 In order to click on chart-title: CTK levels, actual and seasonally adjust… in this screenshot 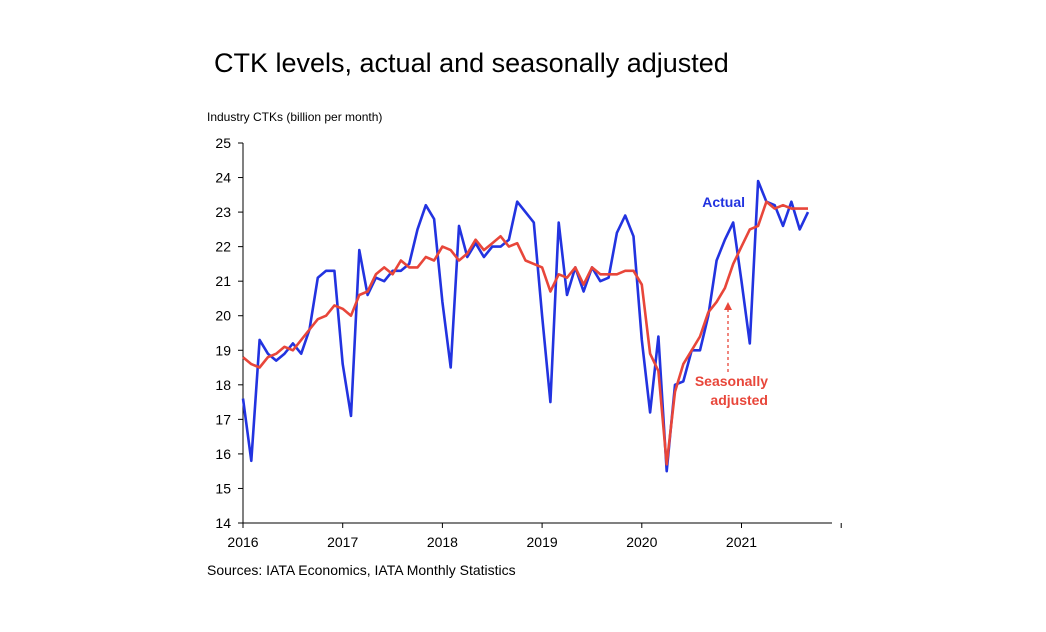, I will do `click(471, 63)`.